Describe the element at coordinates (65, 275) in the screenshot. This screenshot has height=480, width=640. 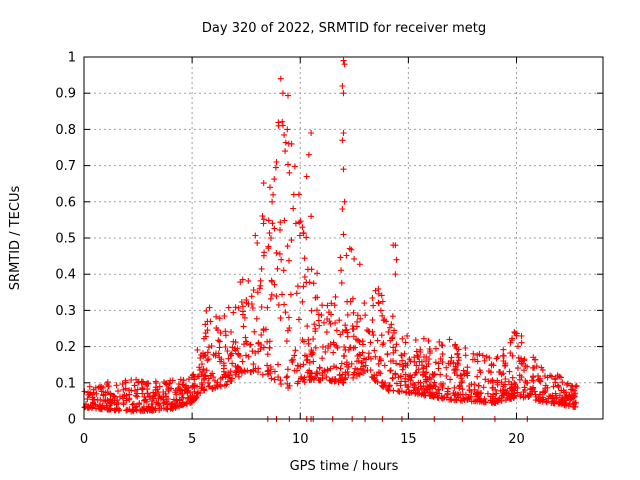
I see `y-tick-label: 0.4` at that location.